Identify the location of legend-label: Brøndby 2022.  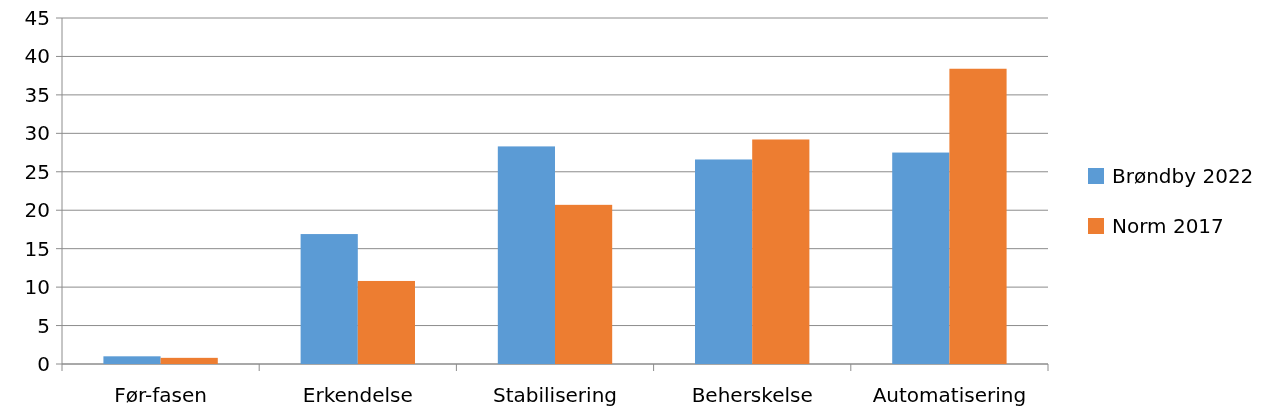
(1183, 176).